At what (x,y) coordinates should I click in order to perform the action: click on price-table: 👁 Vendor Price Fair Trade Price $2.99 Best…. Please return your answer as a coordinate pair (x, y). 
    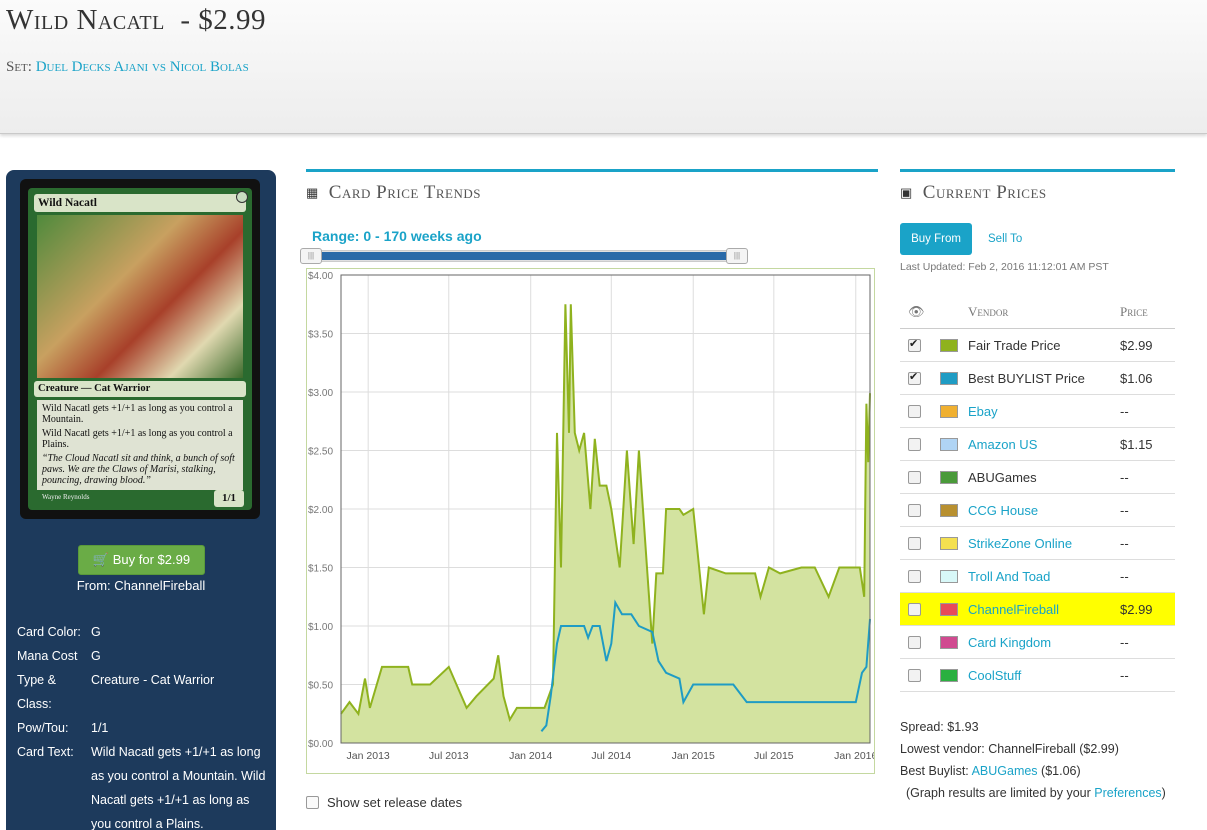
    Looking at the image, I should click on (1037, 494).